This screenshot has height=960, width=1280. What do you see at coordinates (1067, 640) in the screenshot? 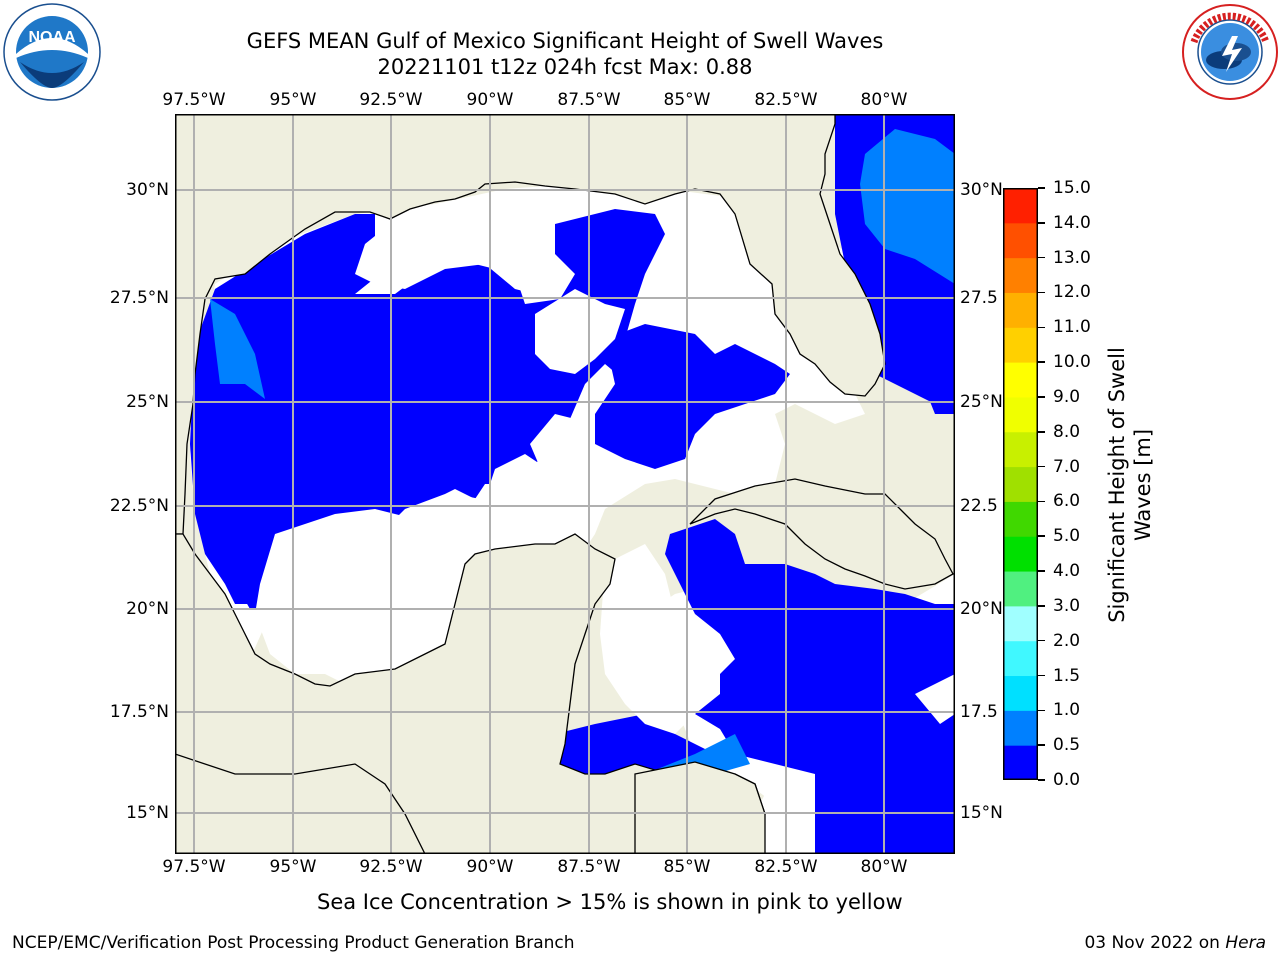
I see `colorbar-tick-label: 2.0` at bounding box center [1067, 640].